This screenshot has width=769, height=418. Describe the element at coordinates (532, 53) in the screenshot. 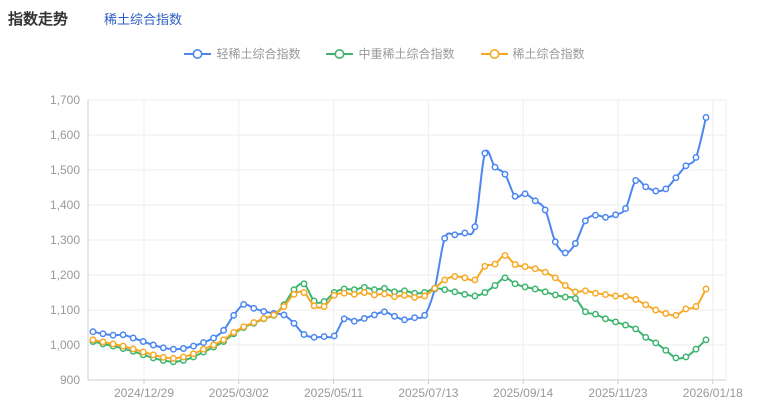

I see `legend-item-3: 稀土综合指数` at that location.